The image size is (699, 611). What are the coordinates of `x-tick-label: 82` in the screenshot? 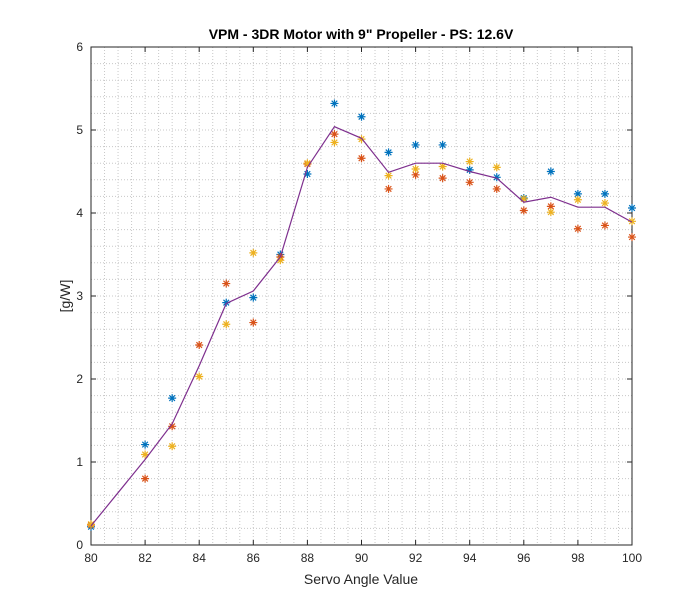 It's located at (145, 558).